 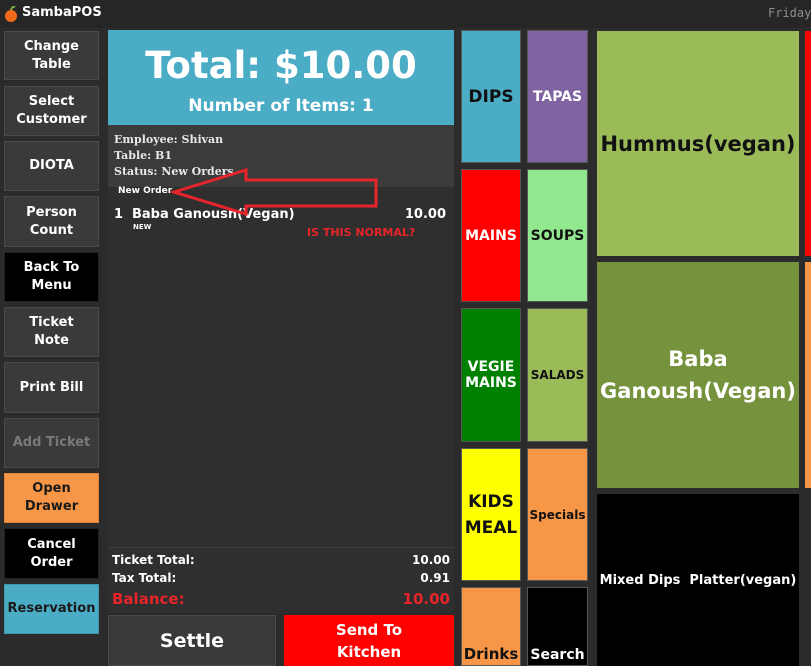 What do you see at coordinates (491, 375) in the screenshot?
I see `category-vegie-mains: VEGIE MAINS` at bounding box center [491, 375].